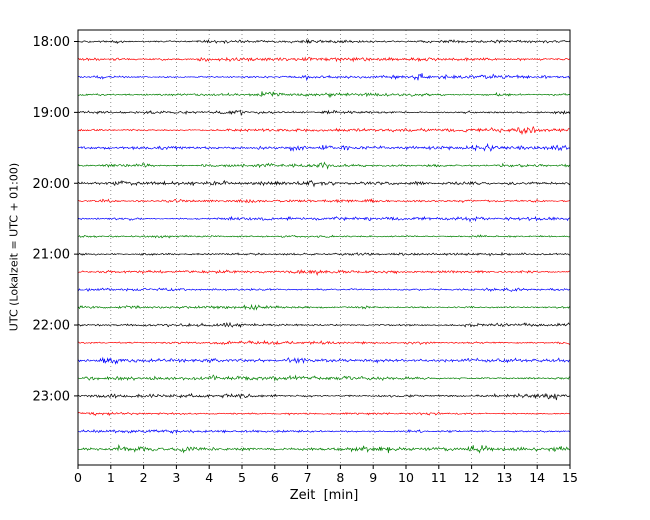 The height and width of the screenshot is (520, 650). Describe the element at coordinates (537, 477) in the screenshot. I see `x-tick-label: 14` at that location.